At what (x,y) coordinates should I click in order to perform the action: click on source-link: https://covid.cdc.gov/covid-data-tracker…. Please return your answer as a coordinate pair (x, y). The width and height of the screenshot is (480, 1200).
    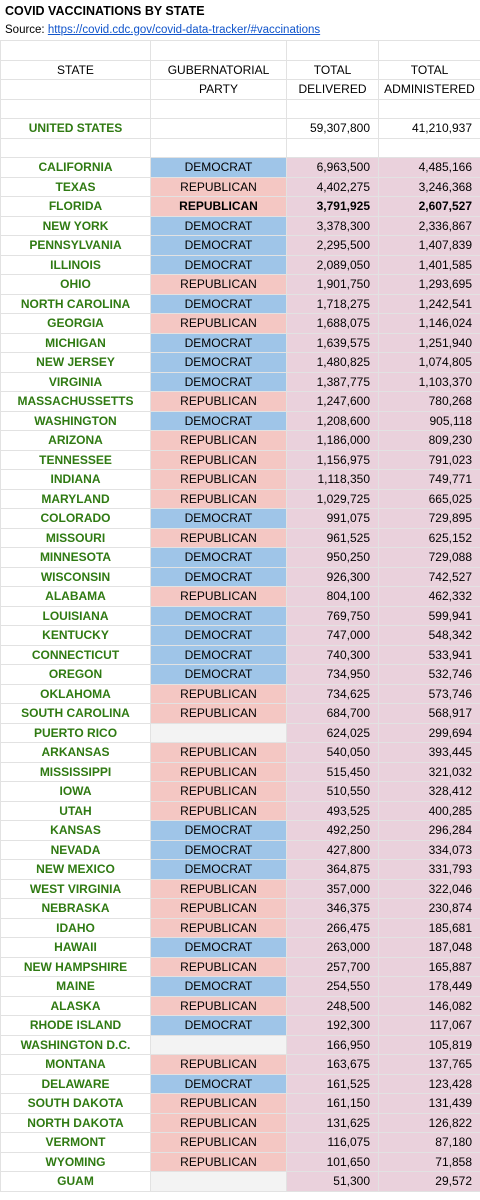
    Looking at the image, I should click on (184, 30).